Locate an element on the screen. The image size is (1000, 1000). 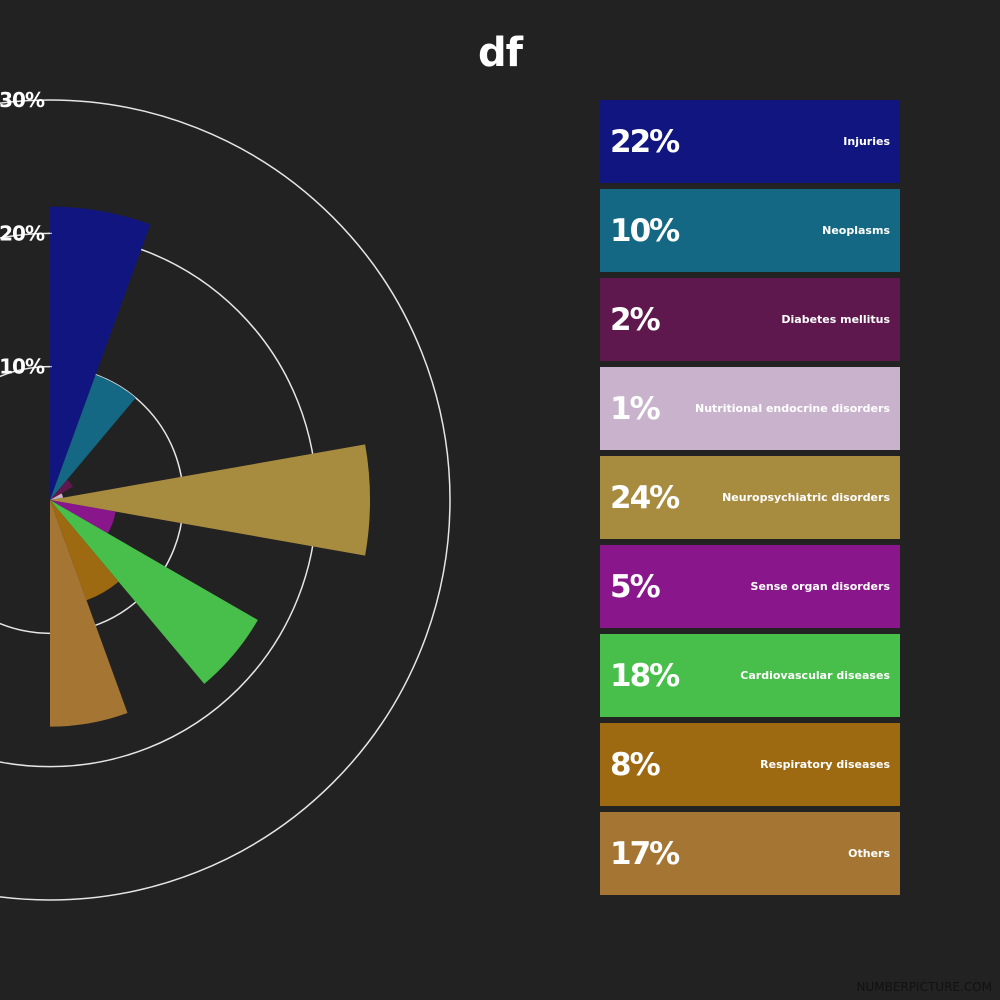
legend-percent: 17% is located at coordinates (645, 853).